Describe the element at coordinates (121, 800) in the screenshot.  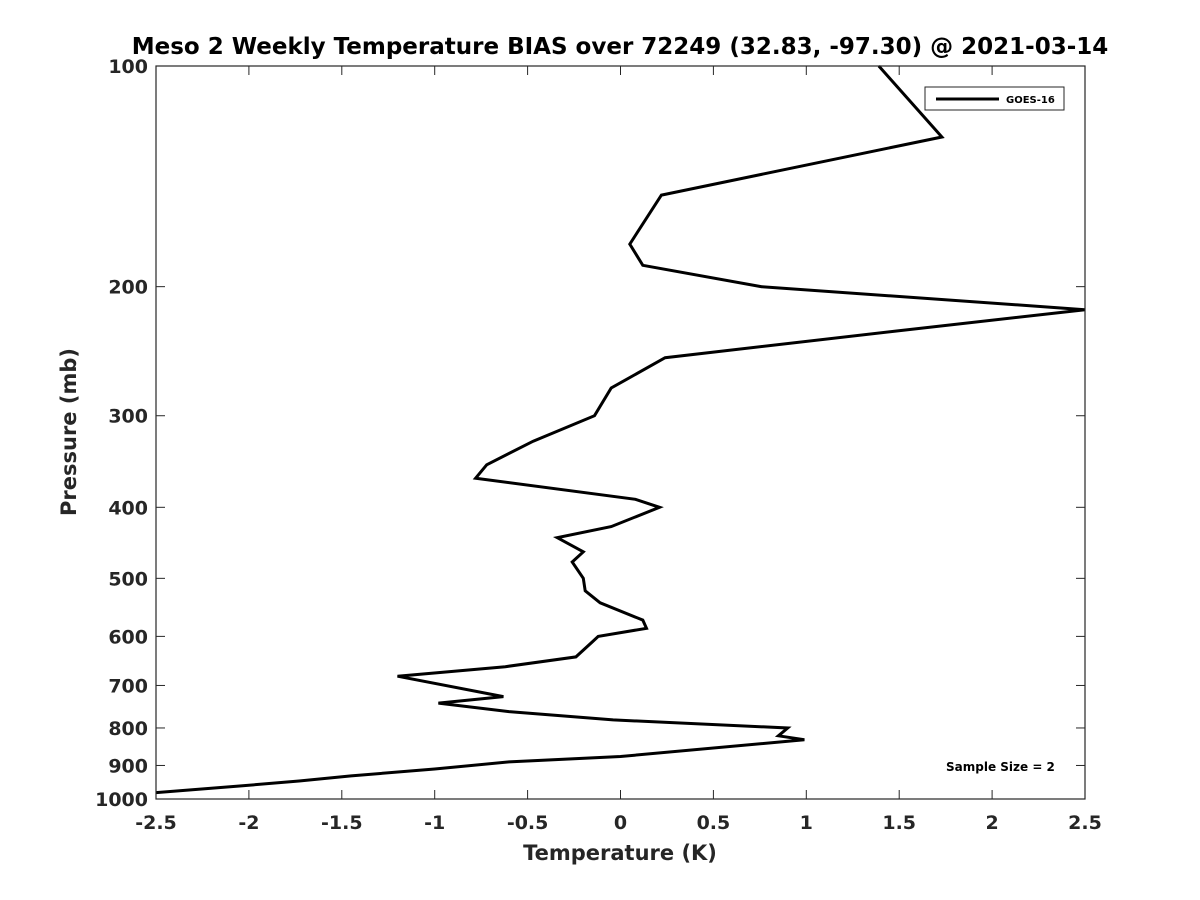
I see `y-tick-label: 1000` at that location.